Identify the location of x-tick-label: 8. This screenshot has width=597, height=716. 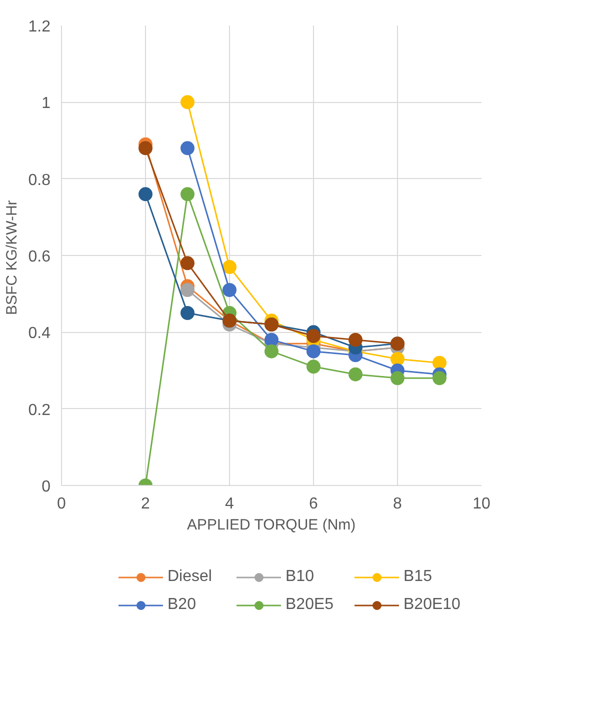
(397, 504).